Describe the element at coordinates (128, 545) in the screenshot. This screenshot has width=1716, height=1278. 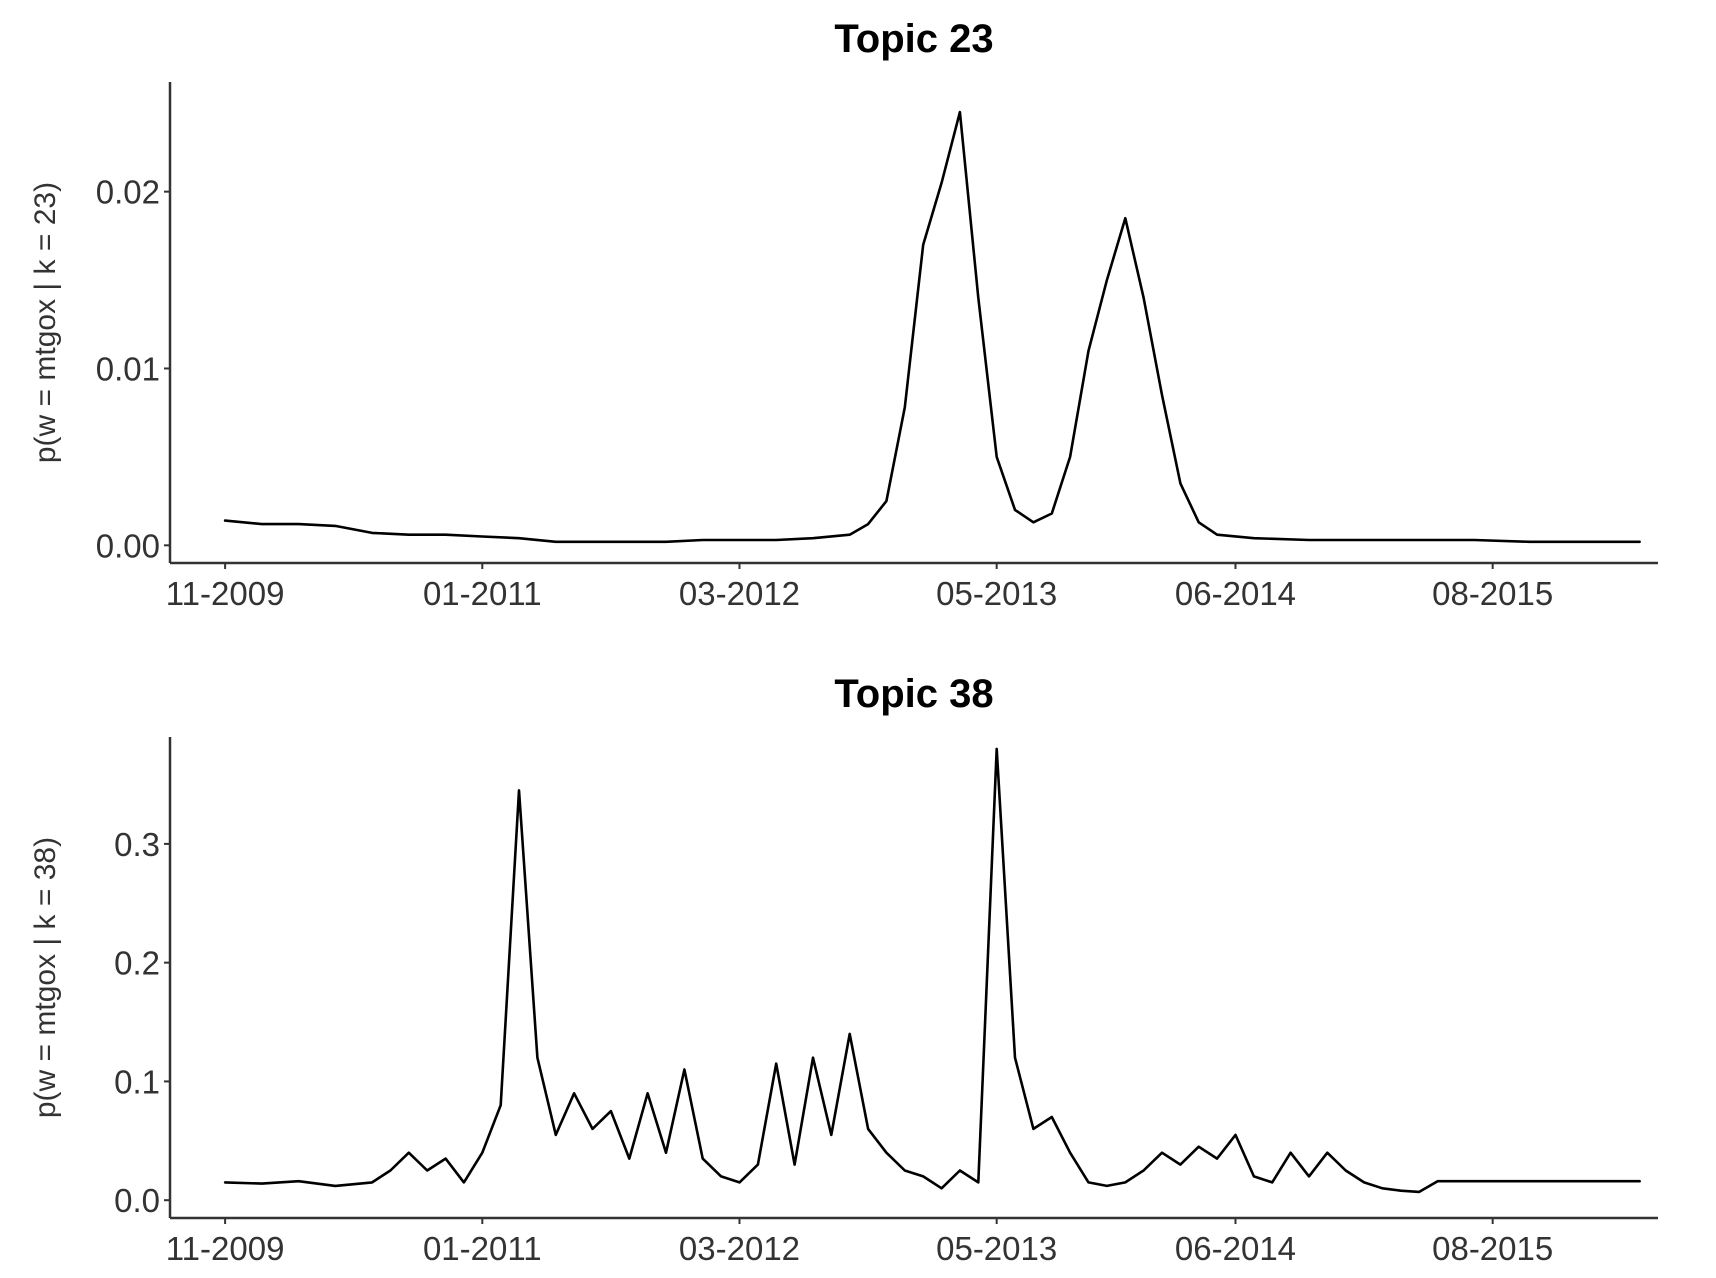
I see `y-tick-label: 0.00` at that location.